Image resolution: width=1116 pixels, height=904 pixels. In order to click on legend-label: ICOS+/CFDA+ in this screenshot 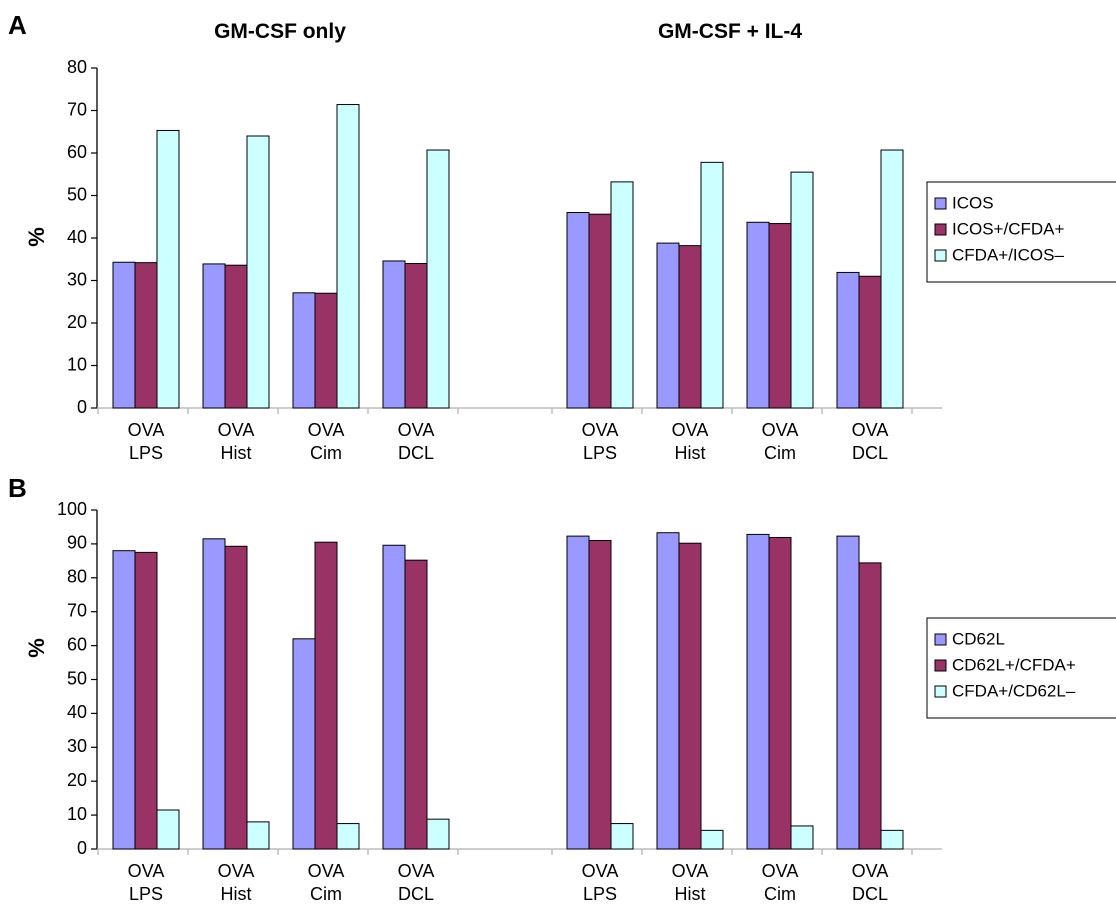, I will do `click(1008, 228)`.